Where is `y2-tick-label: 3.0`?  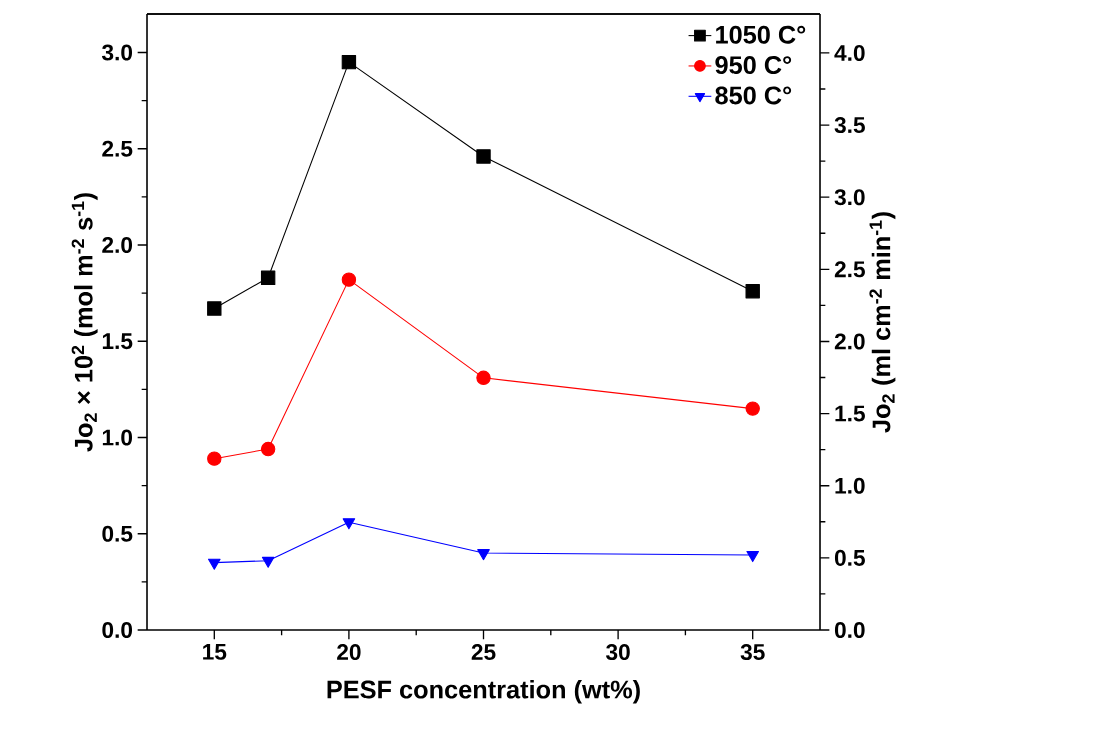
y2-tick-label: 3.0 is located at coordinates (849, 197).